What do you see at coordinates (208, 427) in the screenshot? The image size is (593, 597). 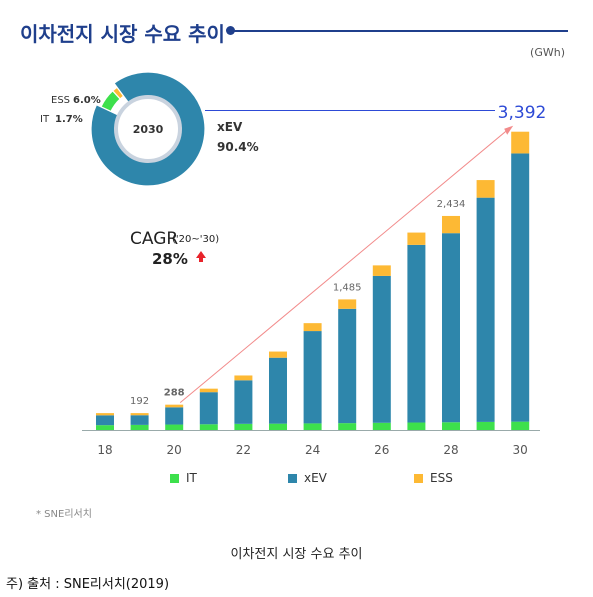 I see `bar-it-2021` at bounding box center [208, 427].